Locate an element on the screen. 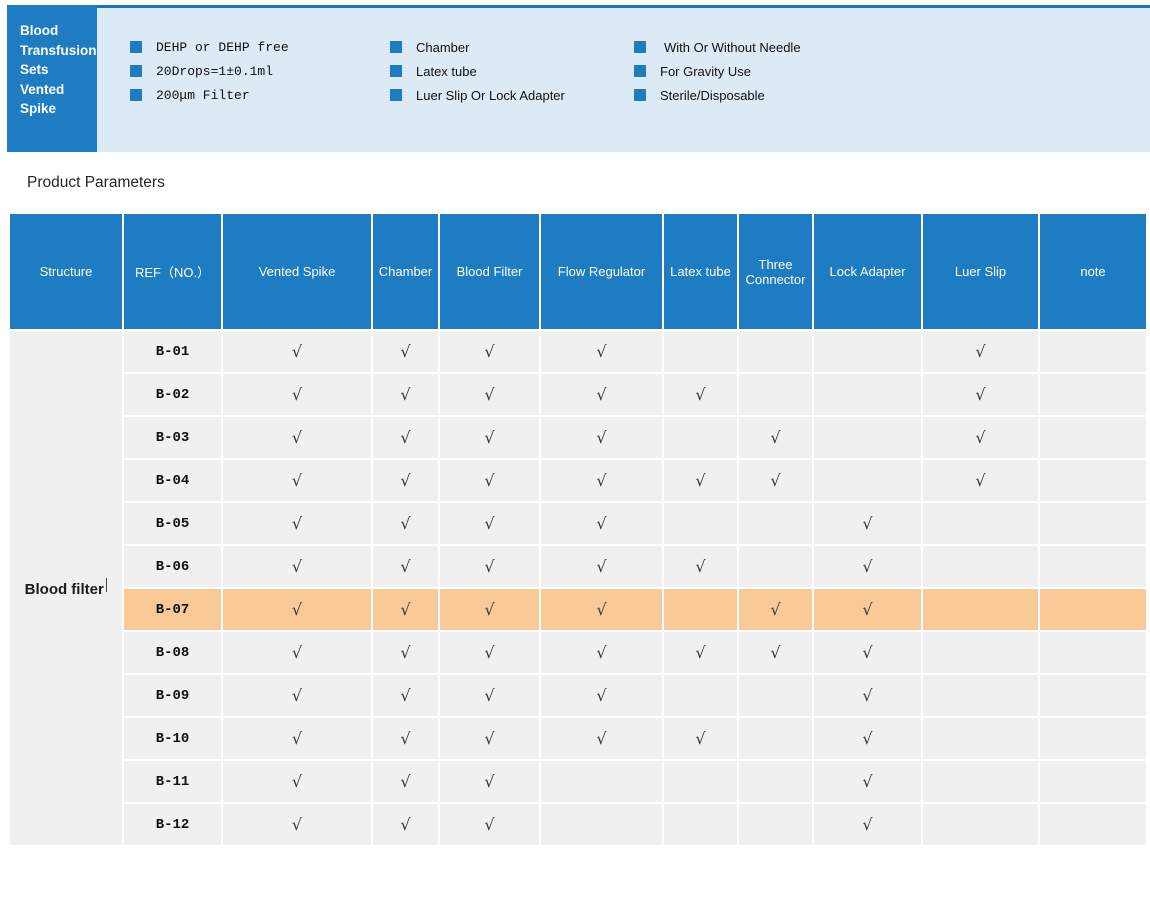 This screenshot has height=900, width=1150. hero-title-box: Blood Transfusion Sets Vented Spike is located at coordinates (52, 78).